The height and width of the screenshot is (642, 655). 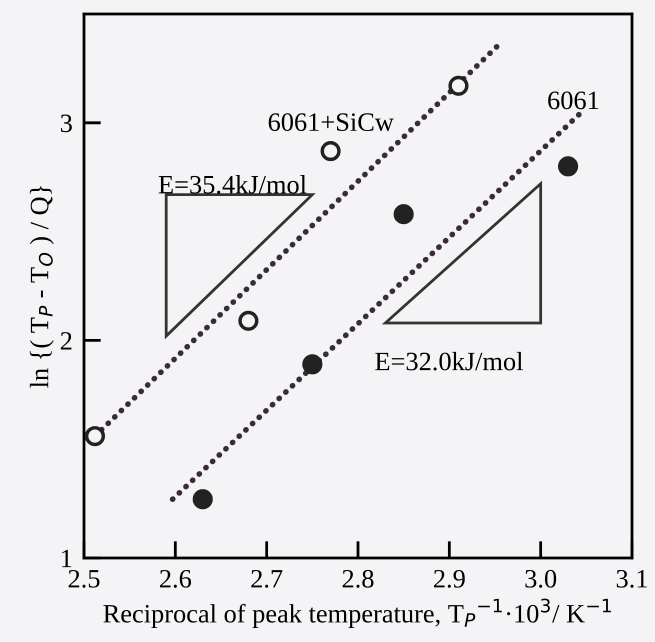 What do you see at coordinates (232, 184) in the screenshot?
I see `annotation: E=35.4kJ/mol` at bounding box center [232, 184].